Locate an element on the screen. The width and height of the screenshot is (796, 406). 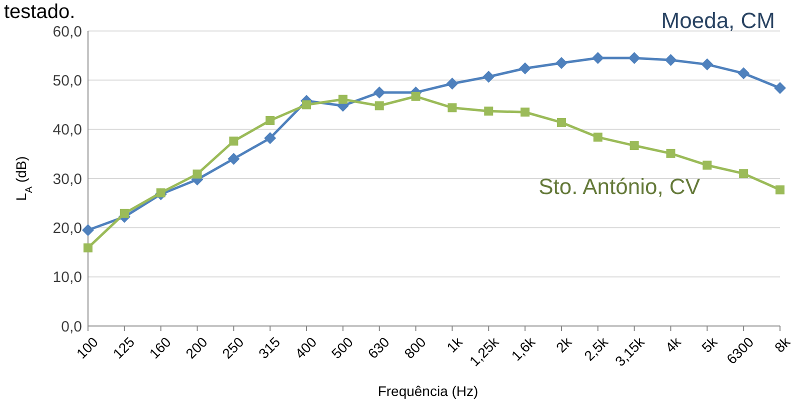
x-tick-label: 2,5k is located at coordinates (596, 348).